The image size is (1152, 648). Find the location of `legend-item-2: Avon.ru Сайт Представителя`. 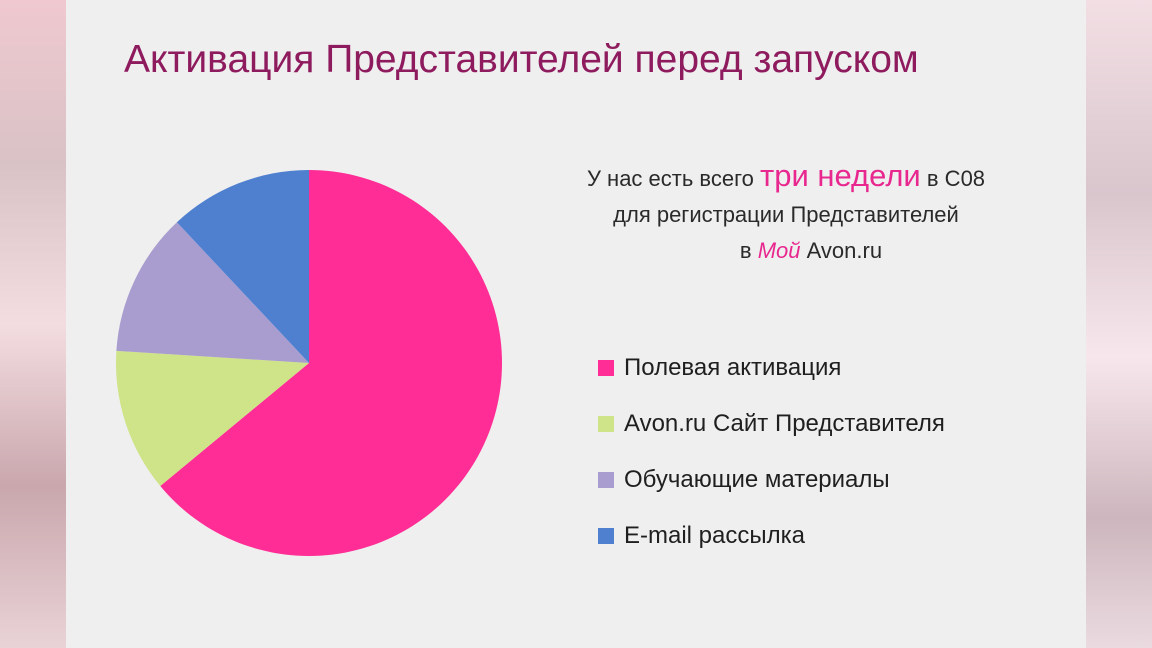

legend-item-2: Avon.ru Сайт Представителя is located at coordinates (771, 424).